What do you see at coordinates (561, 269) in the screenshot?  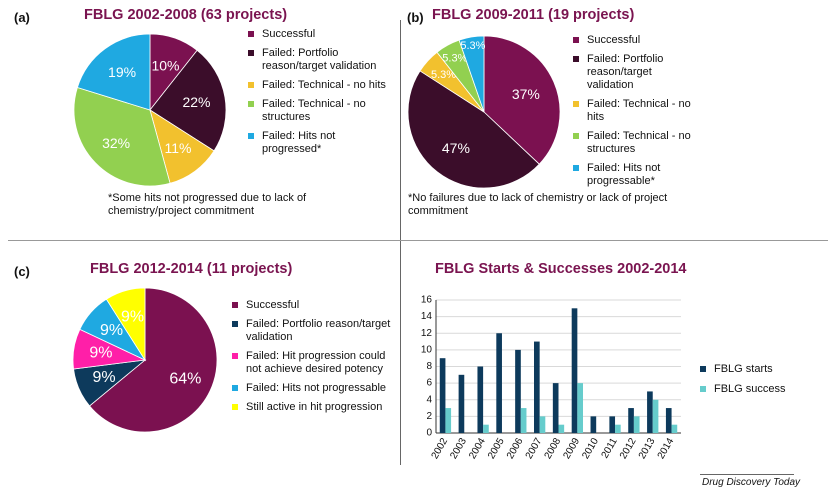 I see `panel-d-title: FBLG Starts & Successes 2002-2014` at bounding box center [561, 269].